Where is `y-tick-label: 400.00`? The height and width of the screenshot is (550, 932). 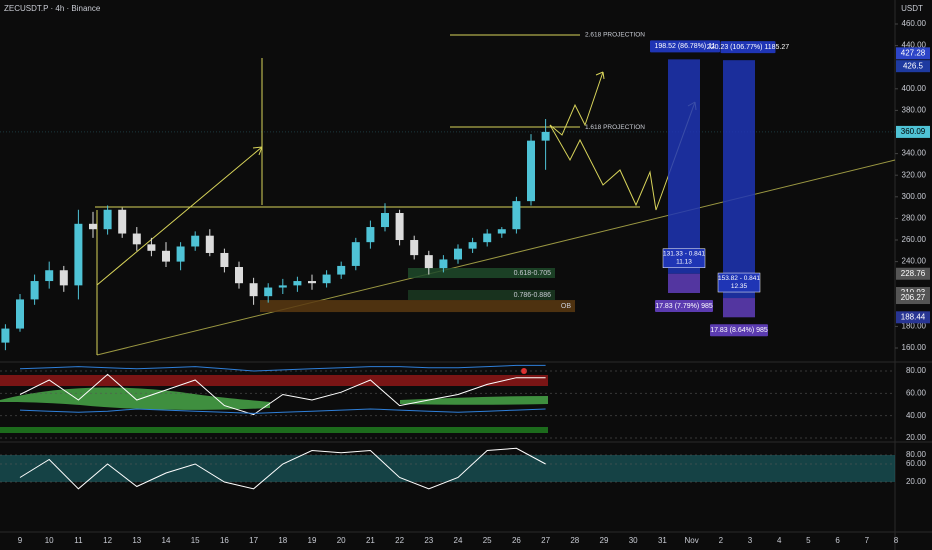
y-tick-label: 400.00 is located at coordinates (914, 88).